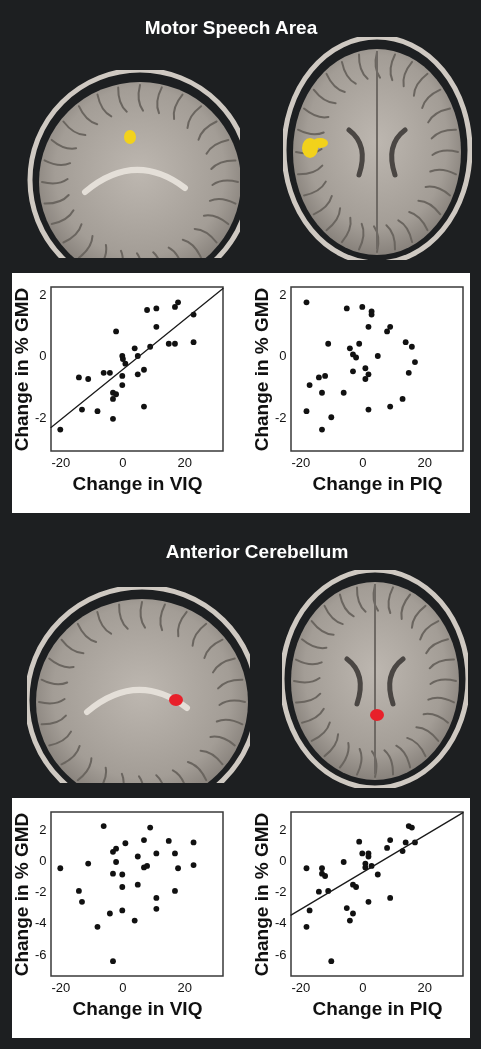 The image size is (481, 1049). I want to click on y-axis-title: Change in % GMD, so click(261, 894).